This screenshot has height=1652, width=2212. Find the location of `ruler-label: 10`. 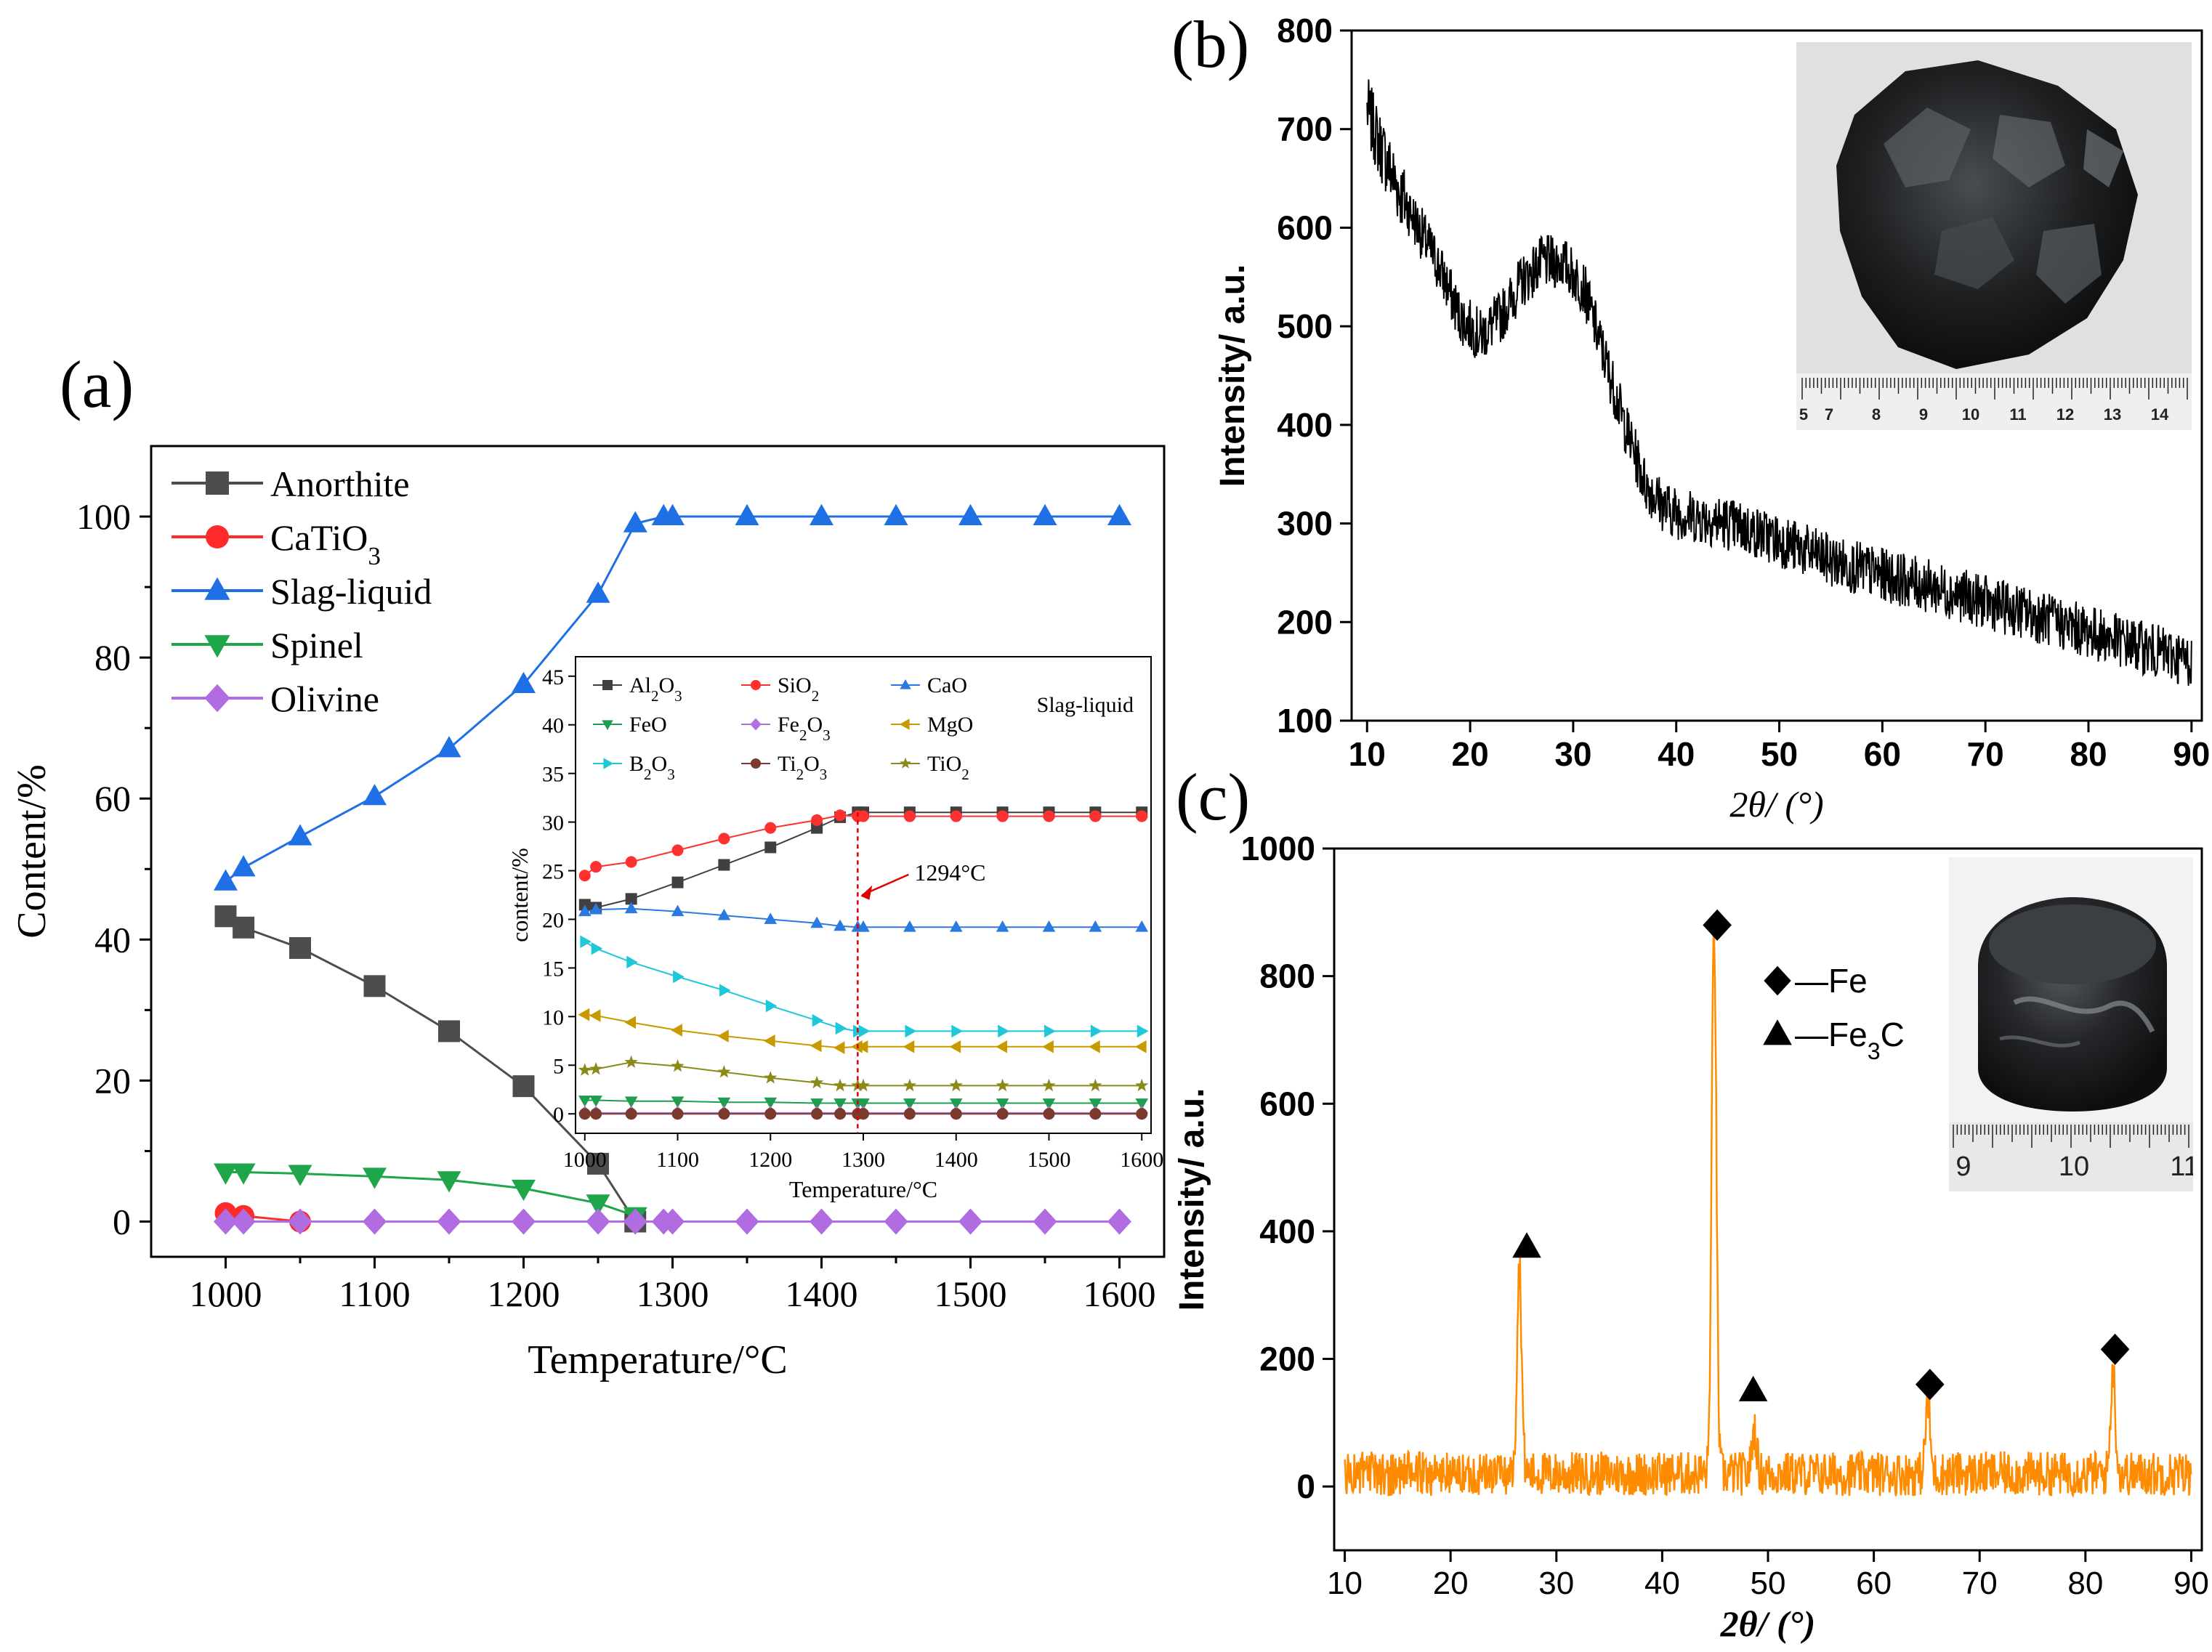

ruler-label: 10 is located at coordinates (2074, 1167).